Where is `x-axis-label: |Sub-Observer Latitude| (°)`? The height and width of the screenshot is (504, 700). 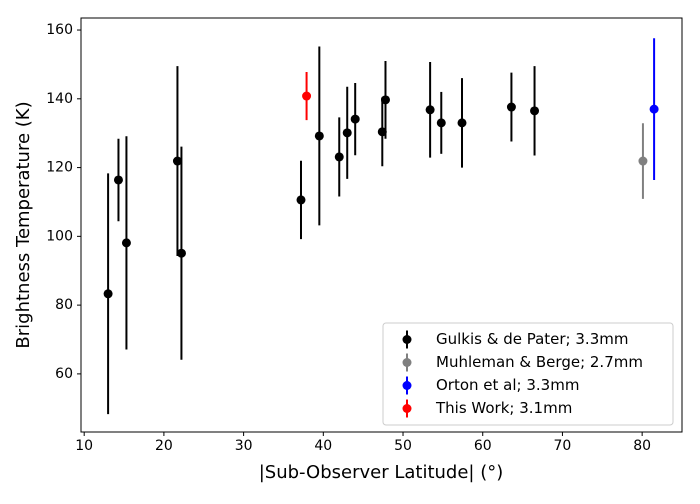 x-axis-label: |Sub-Observer Latitude| (°) is located at coordinates (381, 472).